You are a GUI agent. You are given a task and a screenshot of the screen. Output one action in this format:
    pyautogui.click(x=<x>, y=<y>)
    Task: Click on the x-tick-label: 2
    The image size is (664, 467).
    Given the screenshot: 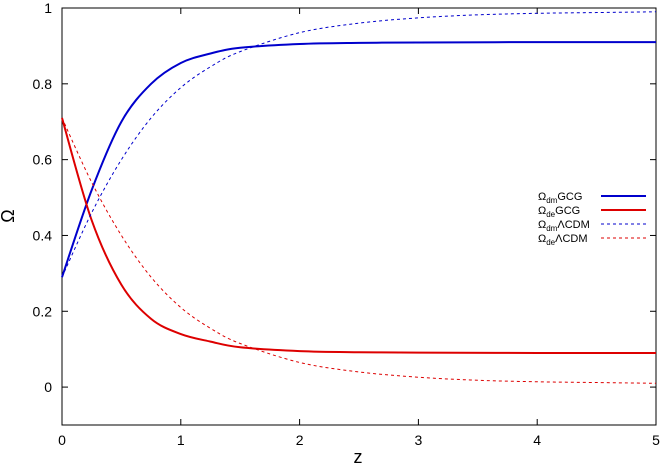 What is the action you would take?
    pyautogui.click(x=300, y=440)
    